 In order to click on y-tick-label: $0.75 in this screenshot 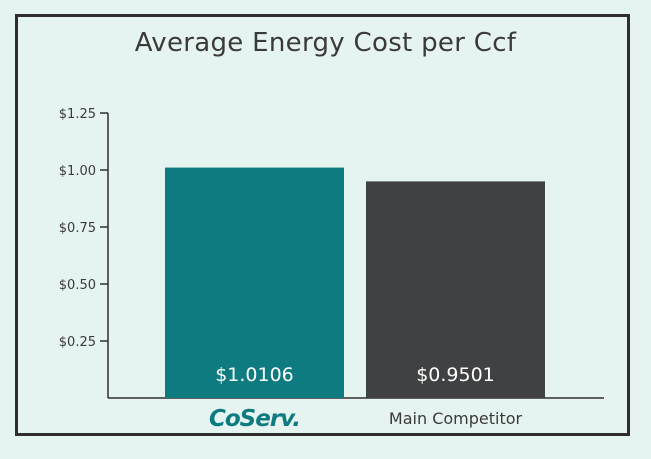, I will do `click(77, 228)`.